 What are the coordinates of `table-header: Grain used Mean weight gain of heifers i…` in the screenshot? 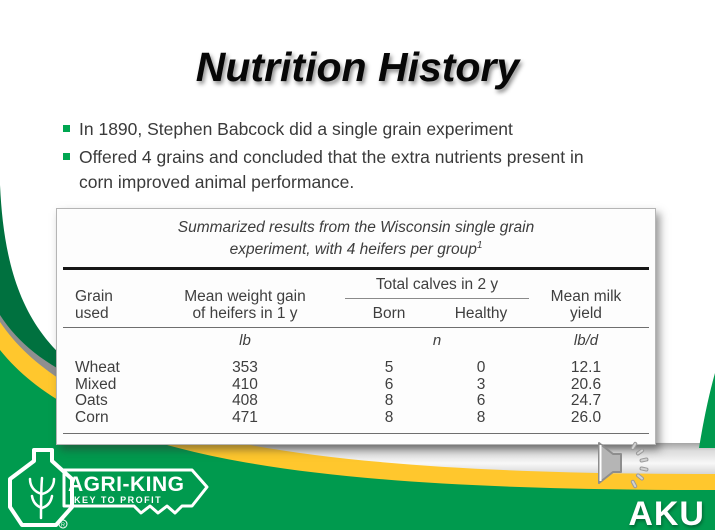 It's located at (356, 299).